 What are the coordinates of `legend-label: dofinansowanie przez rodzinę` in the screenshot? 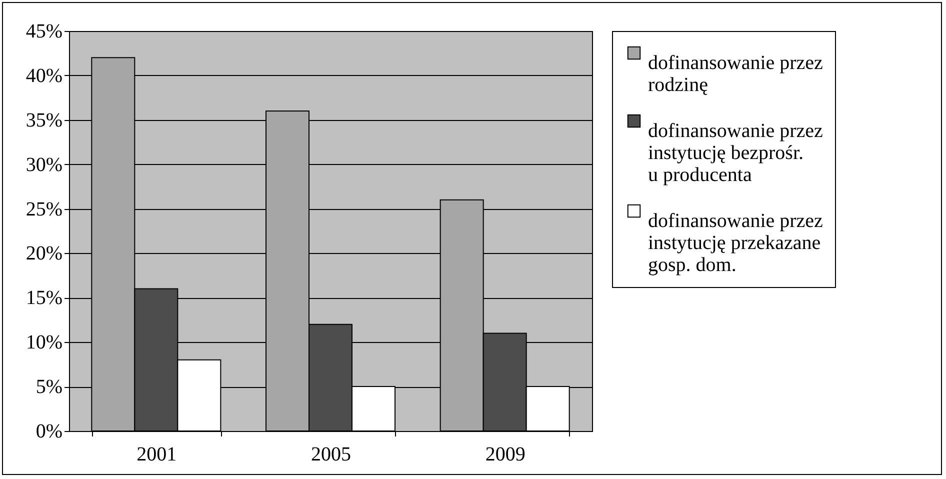 It's located at (736, 74).